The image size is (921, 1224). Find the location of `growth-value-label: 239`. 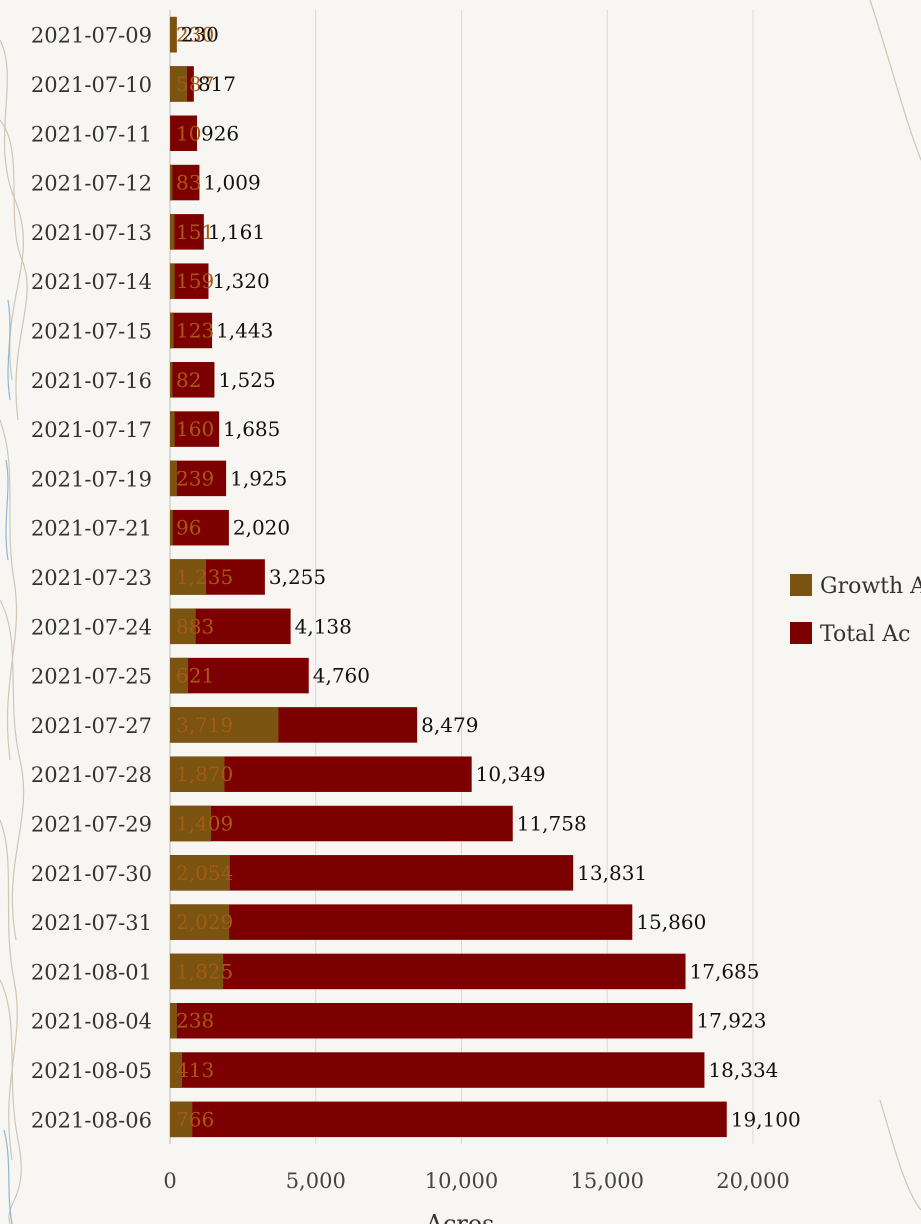

growth-value-label: 239 is located at coordinates (195, 478).